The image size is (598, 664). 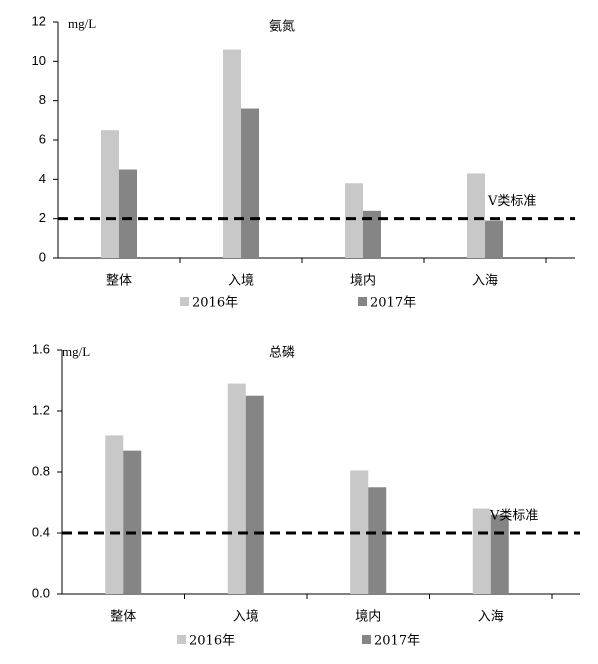 What do you see at coordinates (41, 409) in the screenshot?
I see `y-tick-label: 1.2` at bounding box center [41, 409].